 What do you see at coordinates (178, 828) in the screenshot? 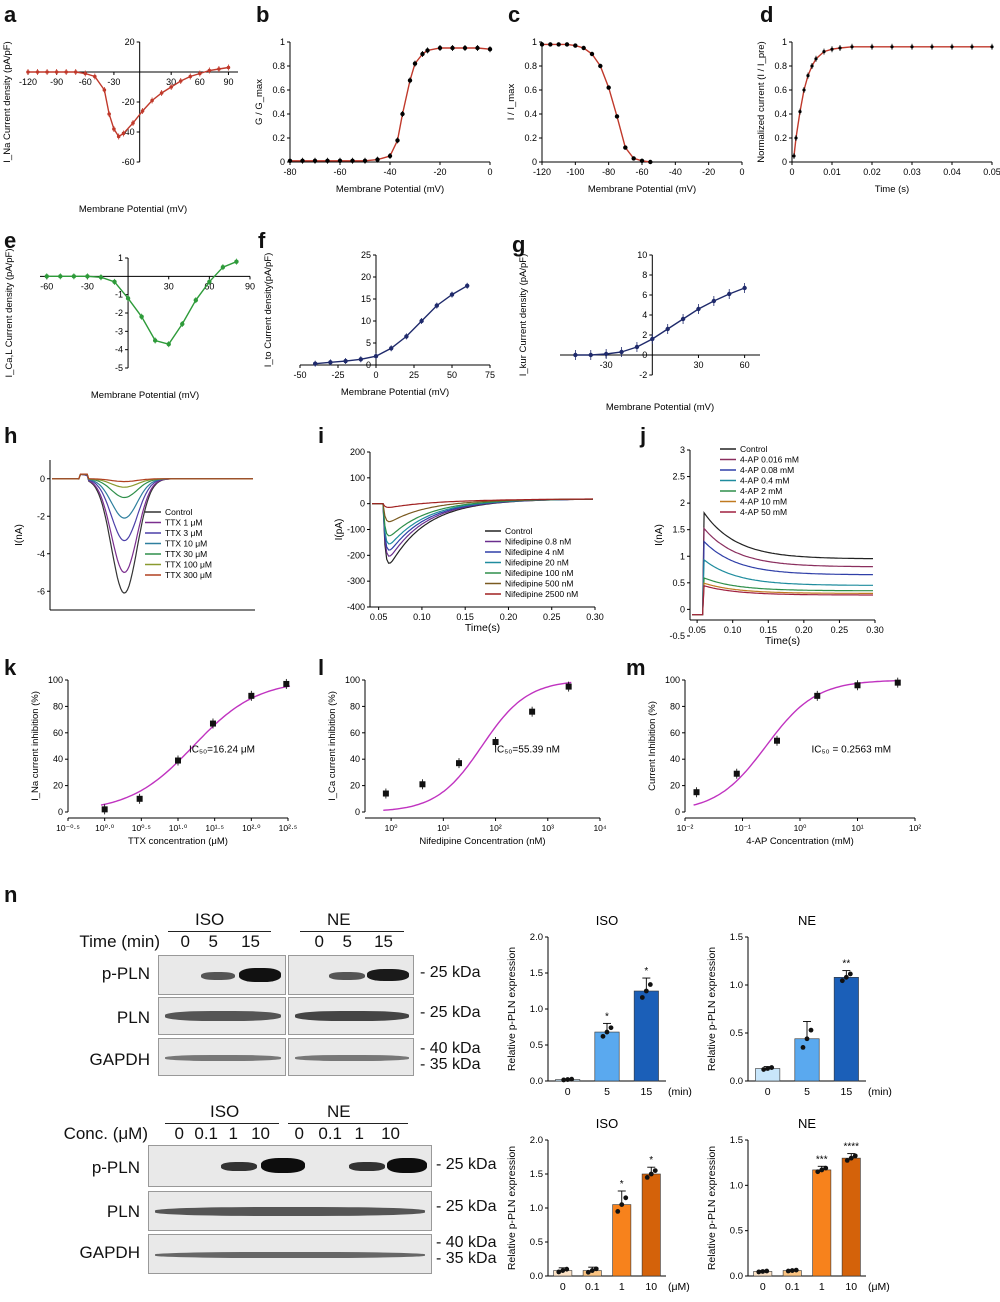
I see `x-tick-label: 10¹·⁰` at bounding box center [178, 828].